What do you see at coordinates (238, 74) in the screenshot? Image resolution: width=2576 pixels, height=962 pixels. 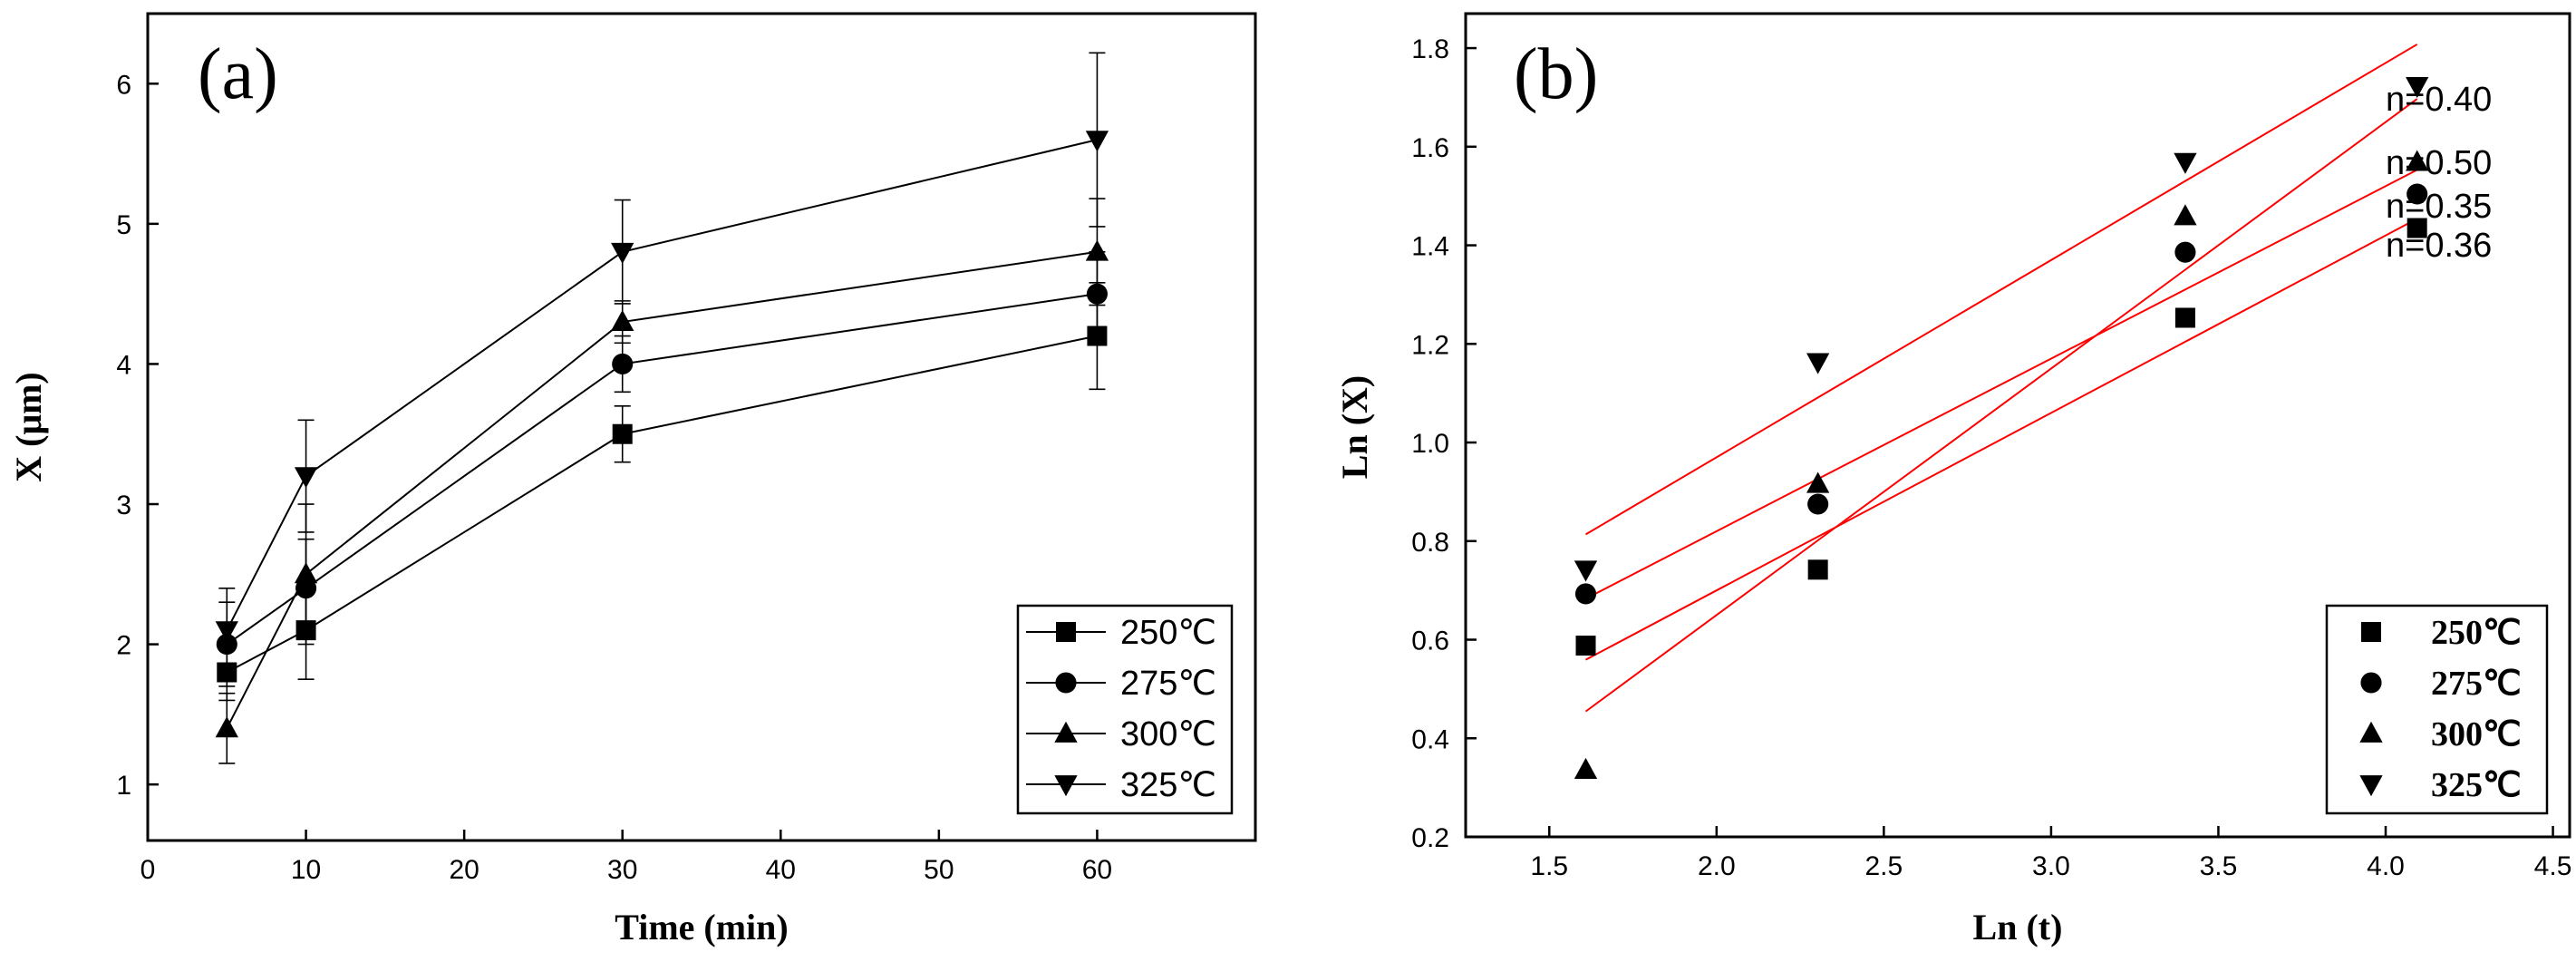 I see `panel-a-label: (a)` at bounding box center [238, 74].